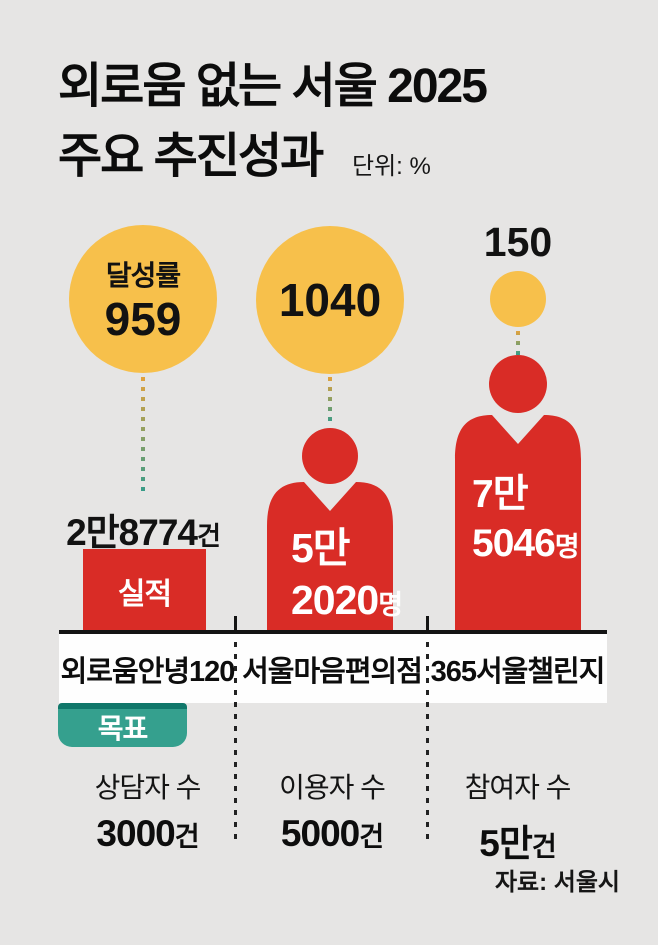  I want to click on goal-value-3: 5만건, so click(518, 843).